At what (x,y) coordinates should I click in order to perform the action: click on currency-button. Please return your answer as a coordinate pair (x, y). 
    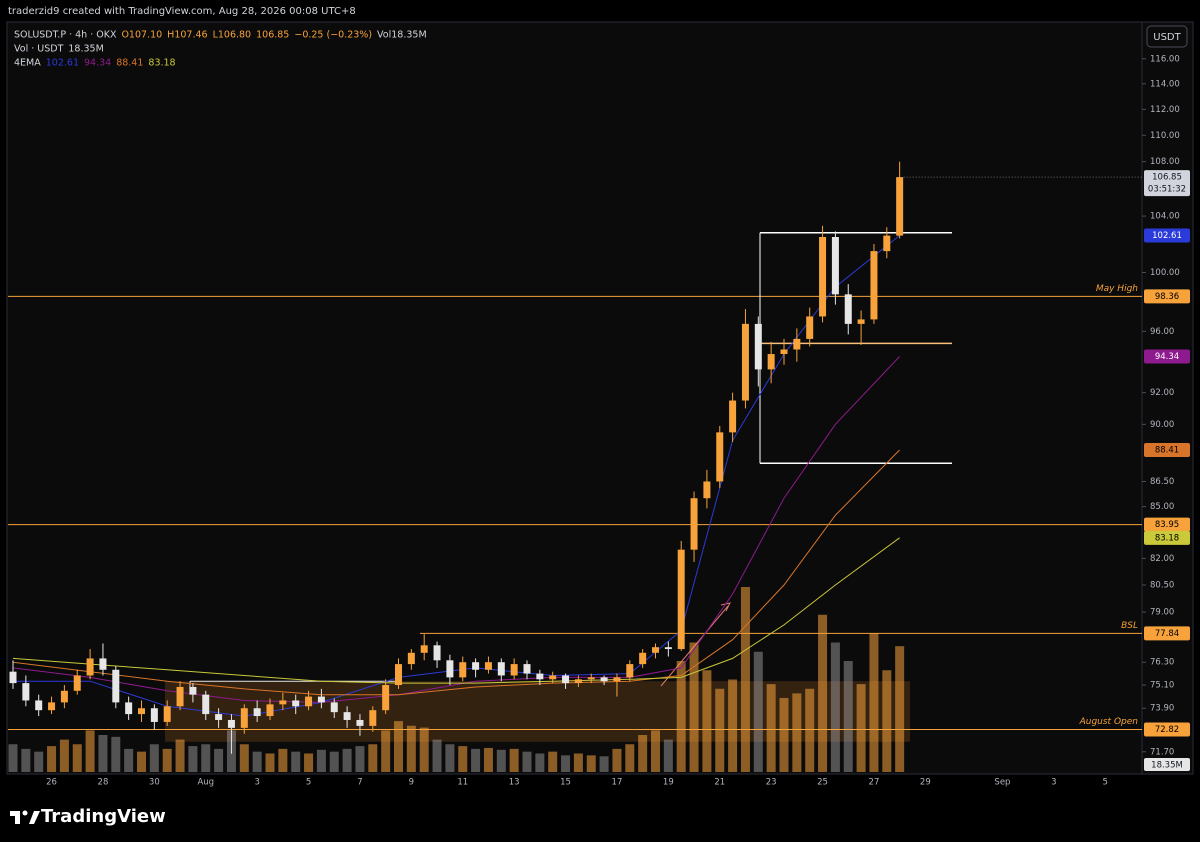
    Looking at the image, I should click on (1167, 36).